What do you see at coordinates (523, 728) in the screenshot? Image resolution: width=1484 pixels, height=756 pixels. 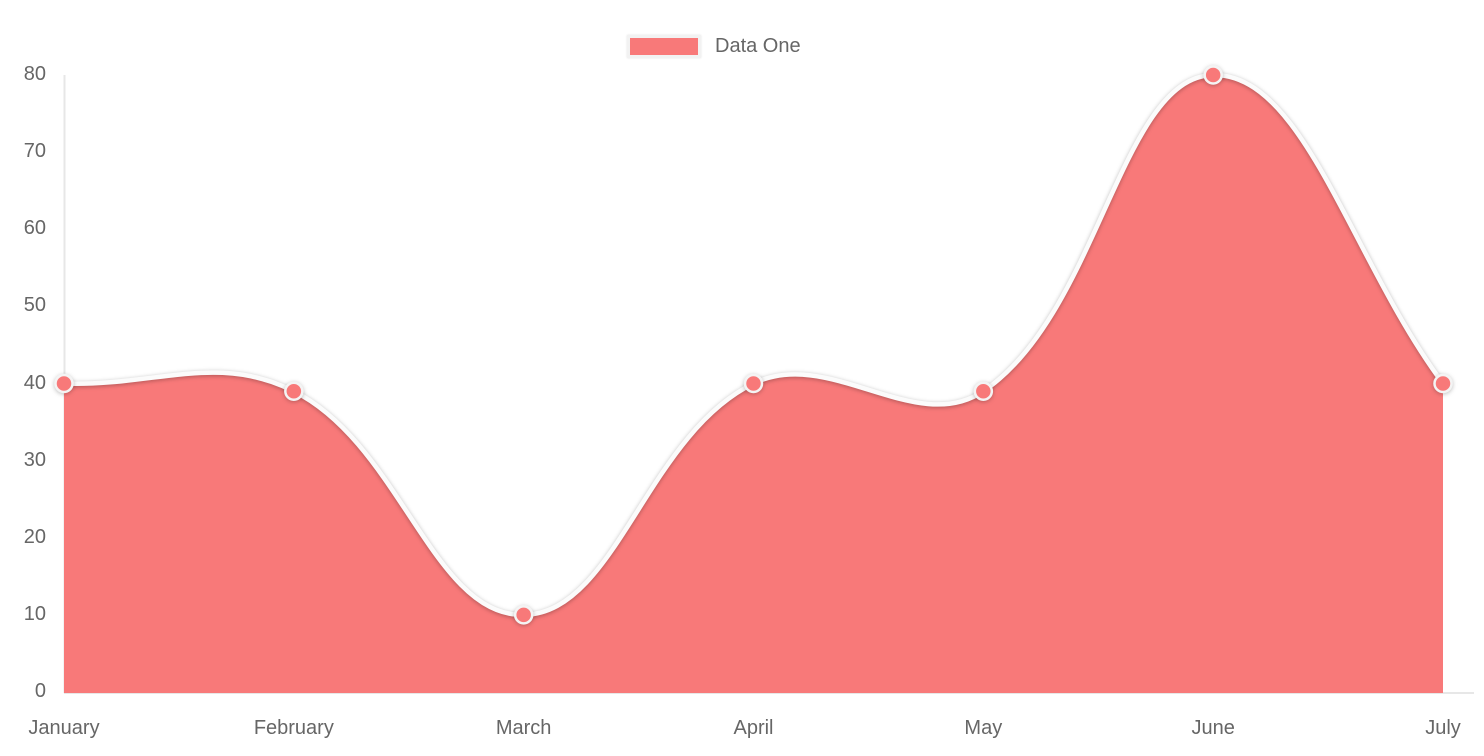 I see `x-axis-label-march: March` at bounding box center [523, 728].